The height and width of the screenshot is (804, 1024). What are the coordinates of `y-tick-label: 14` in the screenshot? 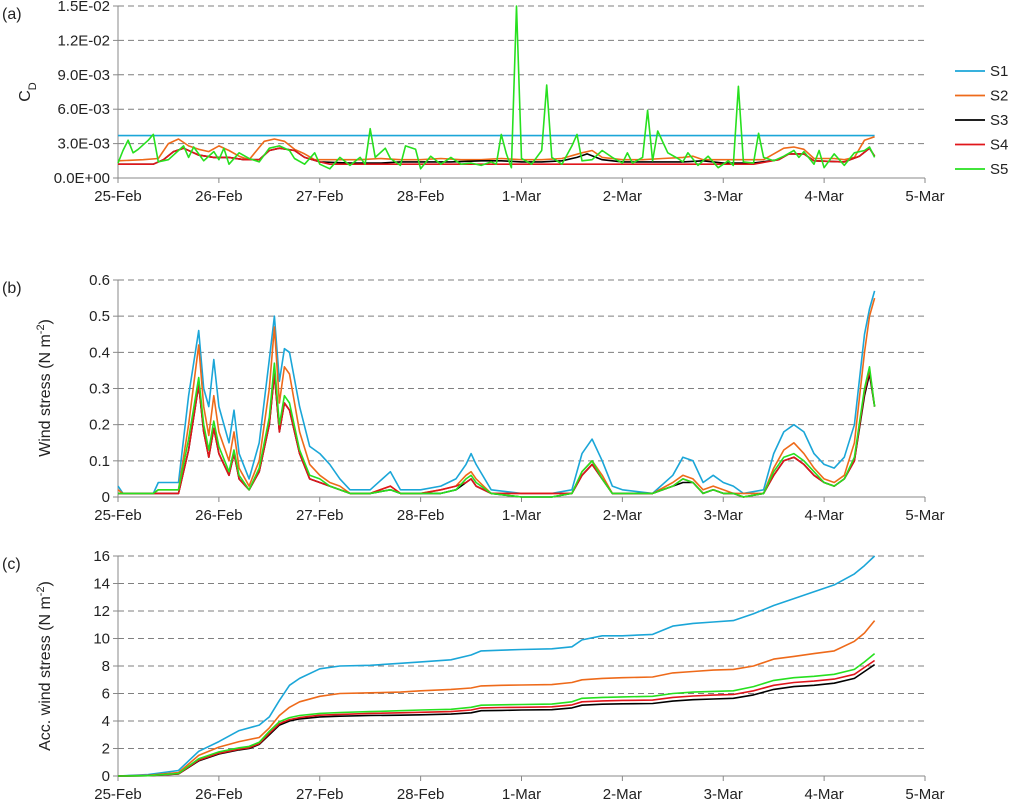 It's located at (101, 584).